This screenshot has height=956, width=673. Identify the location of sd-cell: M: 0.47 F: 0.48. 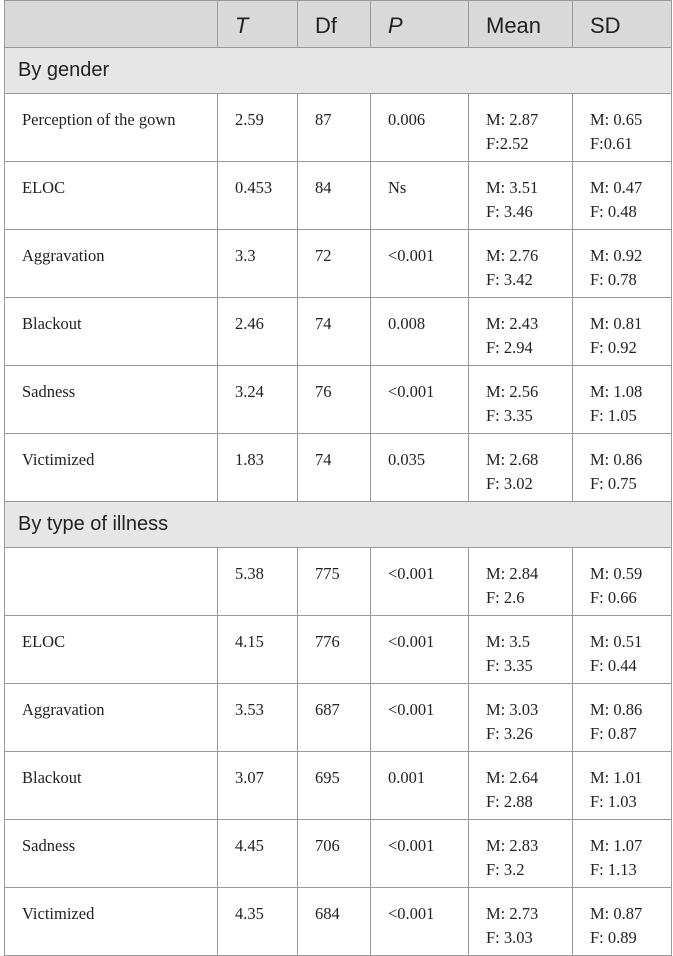
(622, 195).